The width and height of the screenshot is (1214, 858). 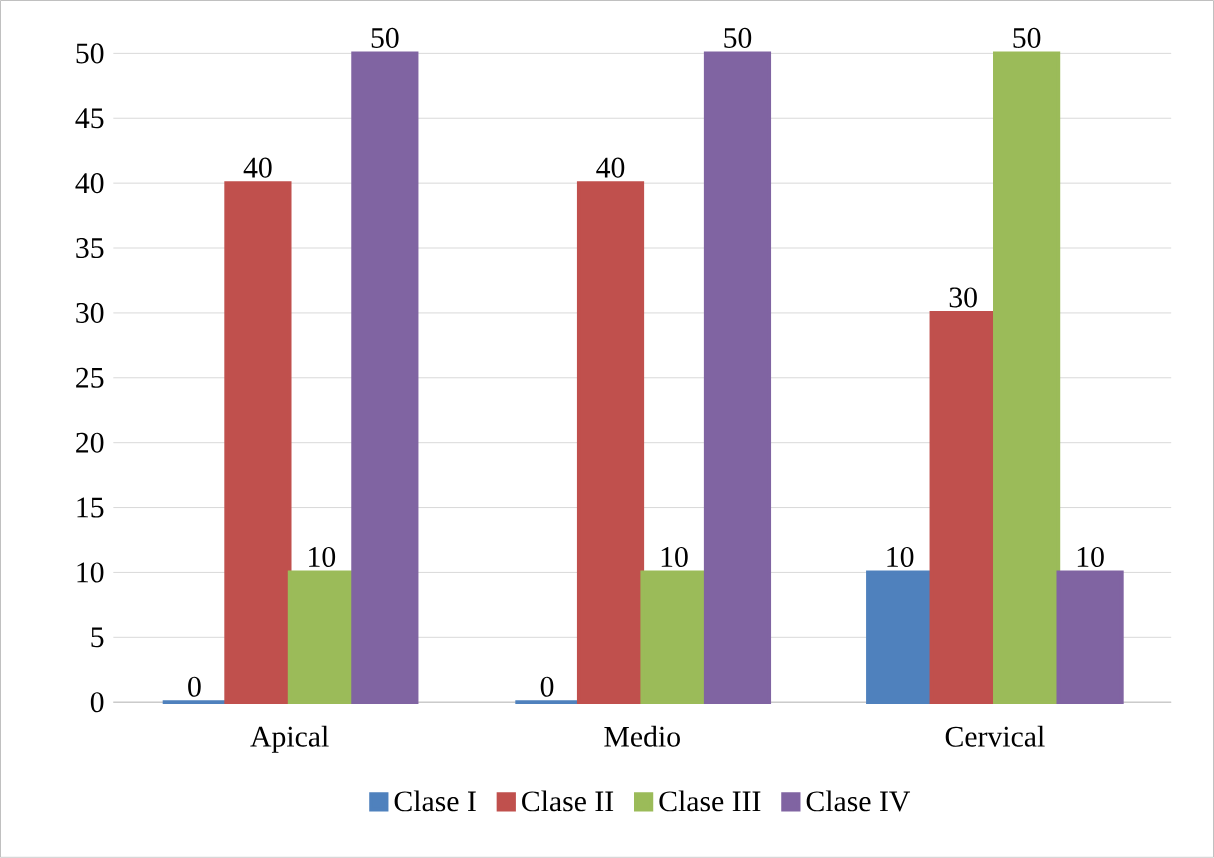 What do you see at coordinates (90, 248) in the screenshot?
I see `y-tick-label: 35` at bounding box center [90, 248].